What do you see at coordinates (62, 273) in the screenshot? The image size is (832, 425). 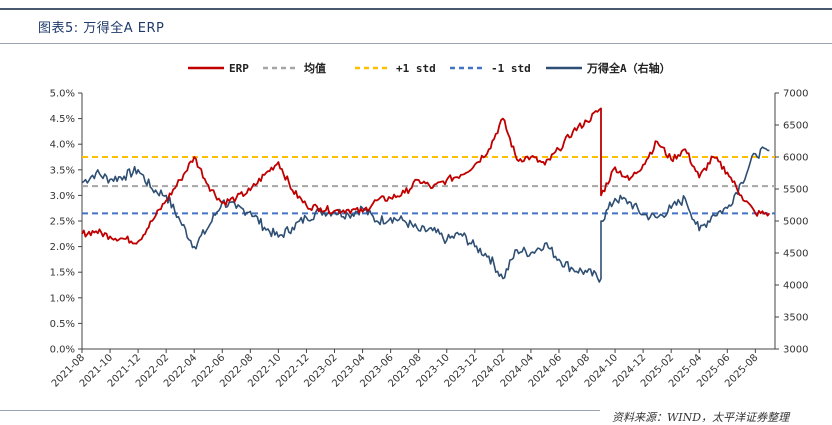 I see `y-left-tick-label: 1.5%` at bounding box center [62, 273].